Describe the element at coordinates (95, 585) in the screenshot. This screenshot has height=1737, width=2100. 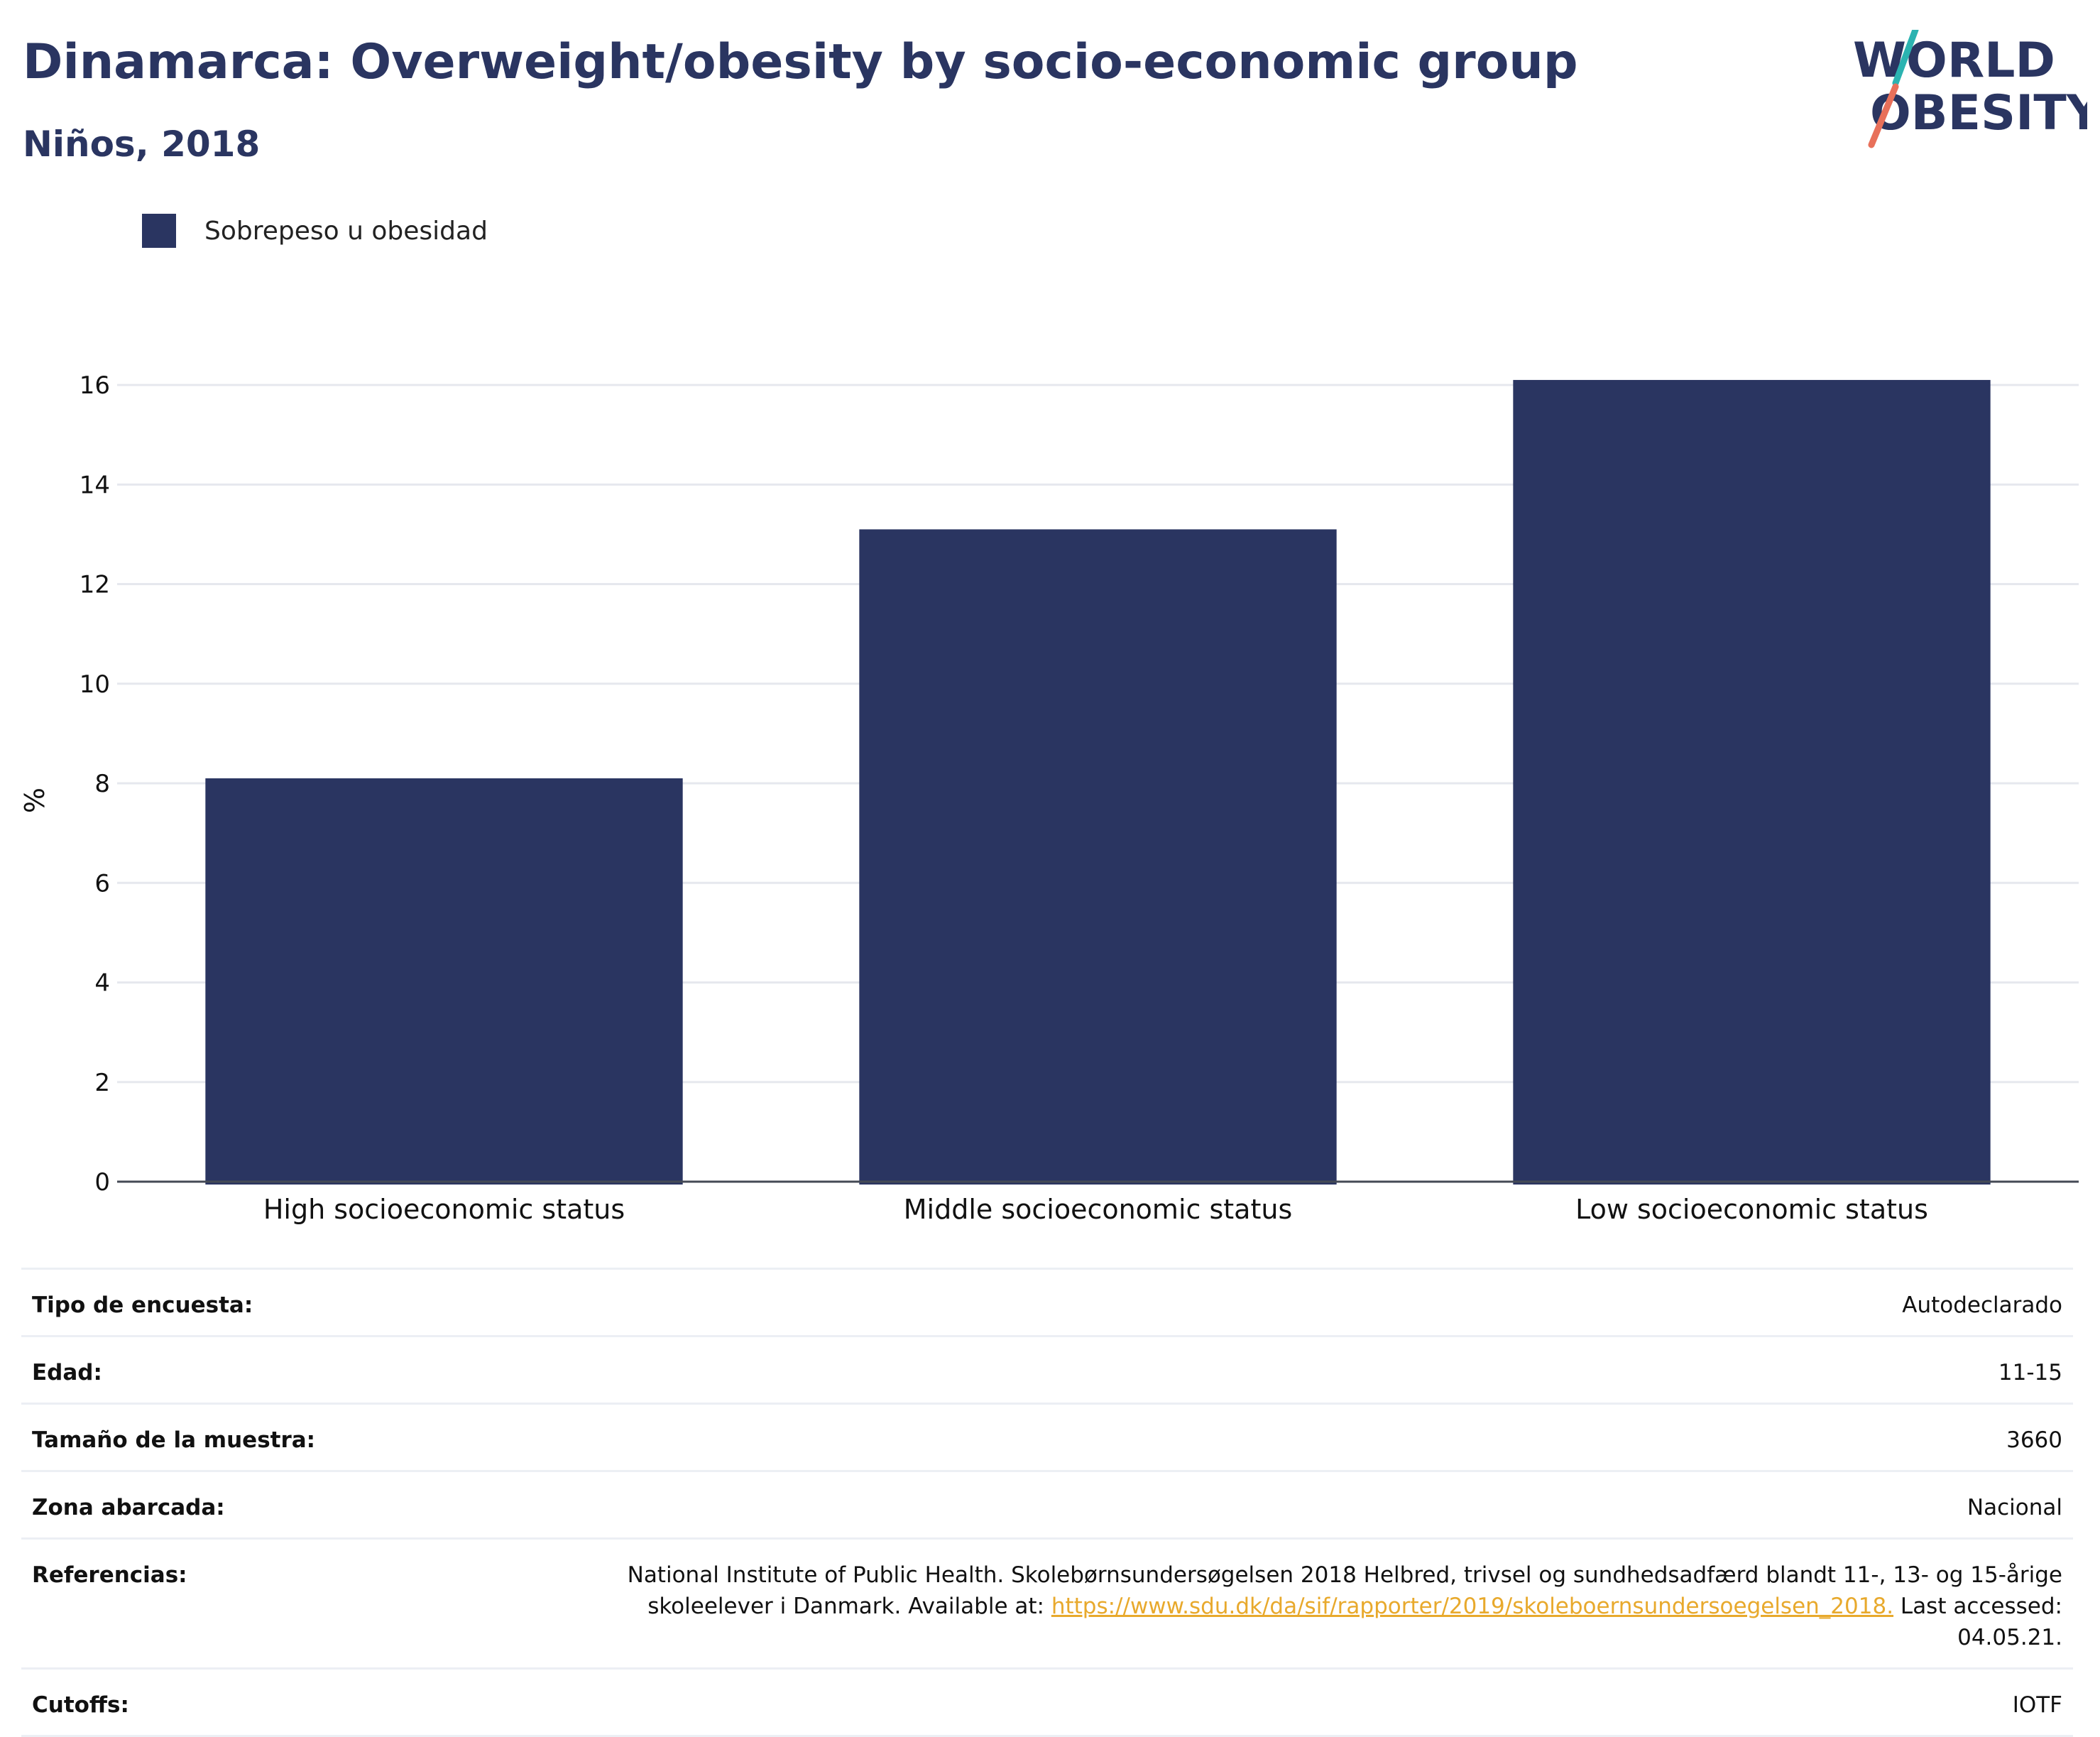
I see `y-tick-label: 12` at that location.